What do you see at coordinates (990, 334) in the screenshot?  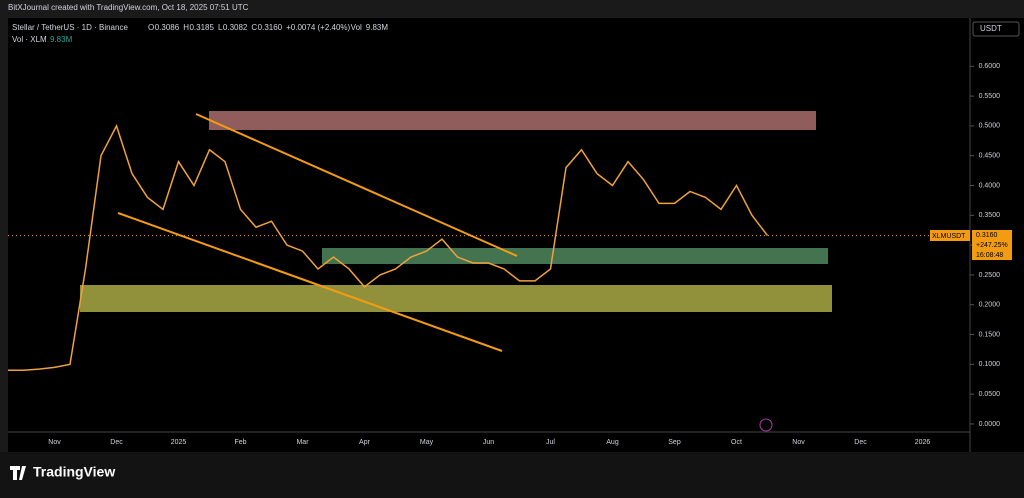 I see `y-tick-label: 0.1500` at bounding box center [990, 334].